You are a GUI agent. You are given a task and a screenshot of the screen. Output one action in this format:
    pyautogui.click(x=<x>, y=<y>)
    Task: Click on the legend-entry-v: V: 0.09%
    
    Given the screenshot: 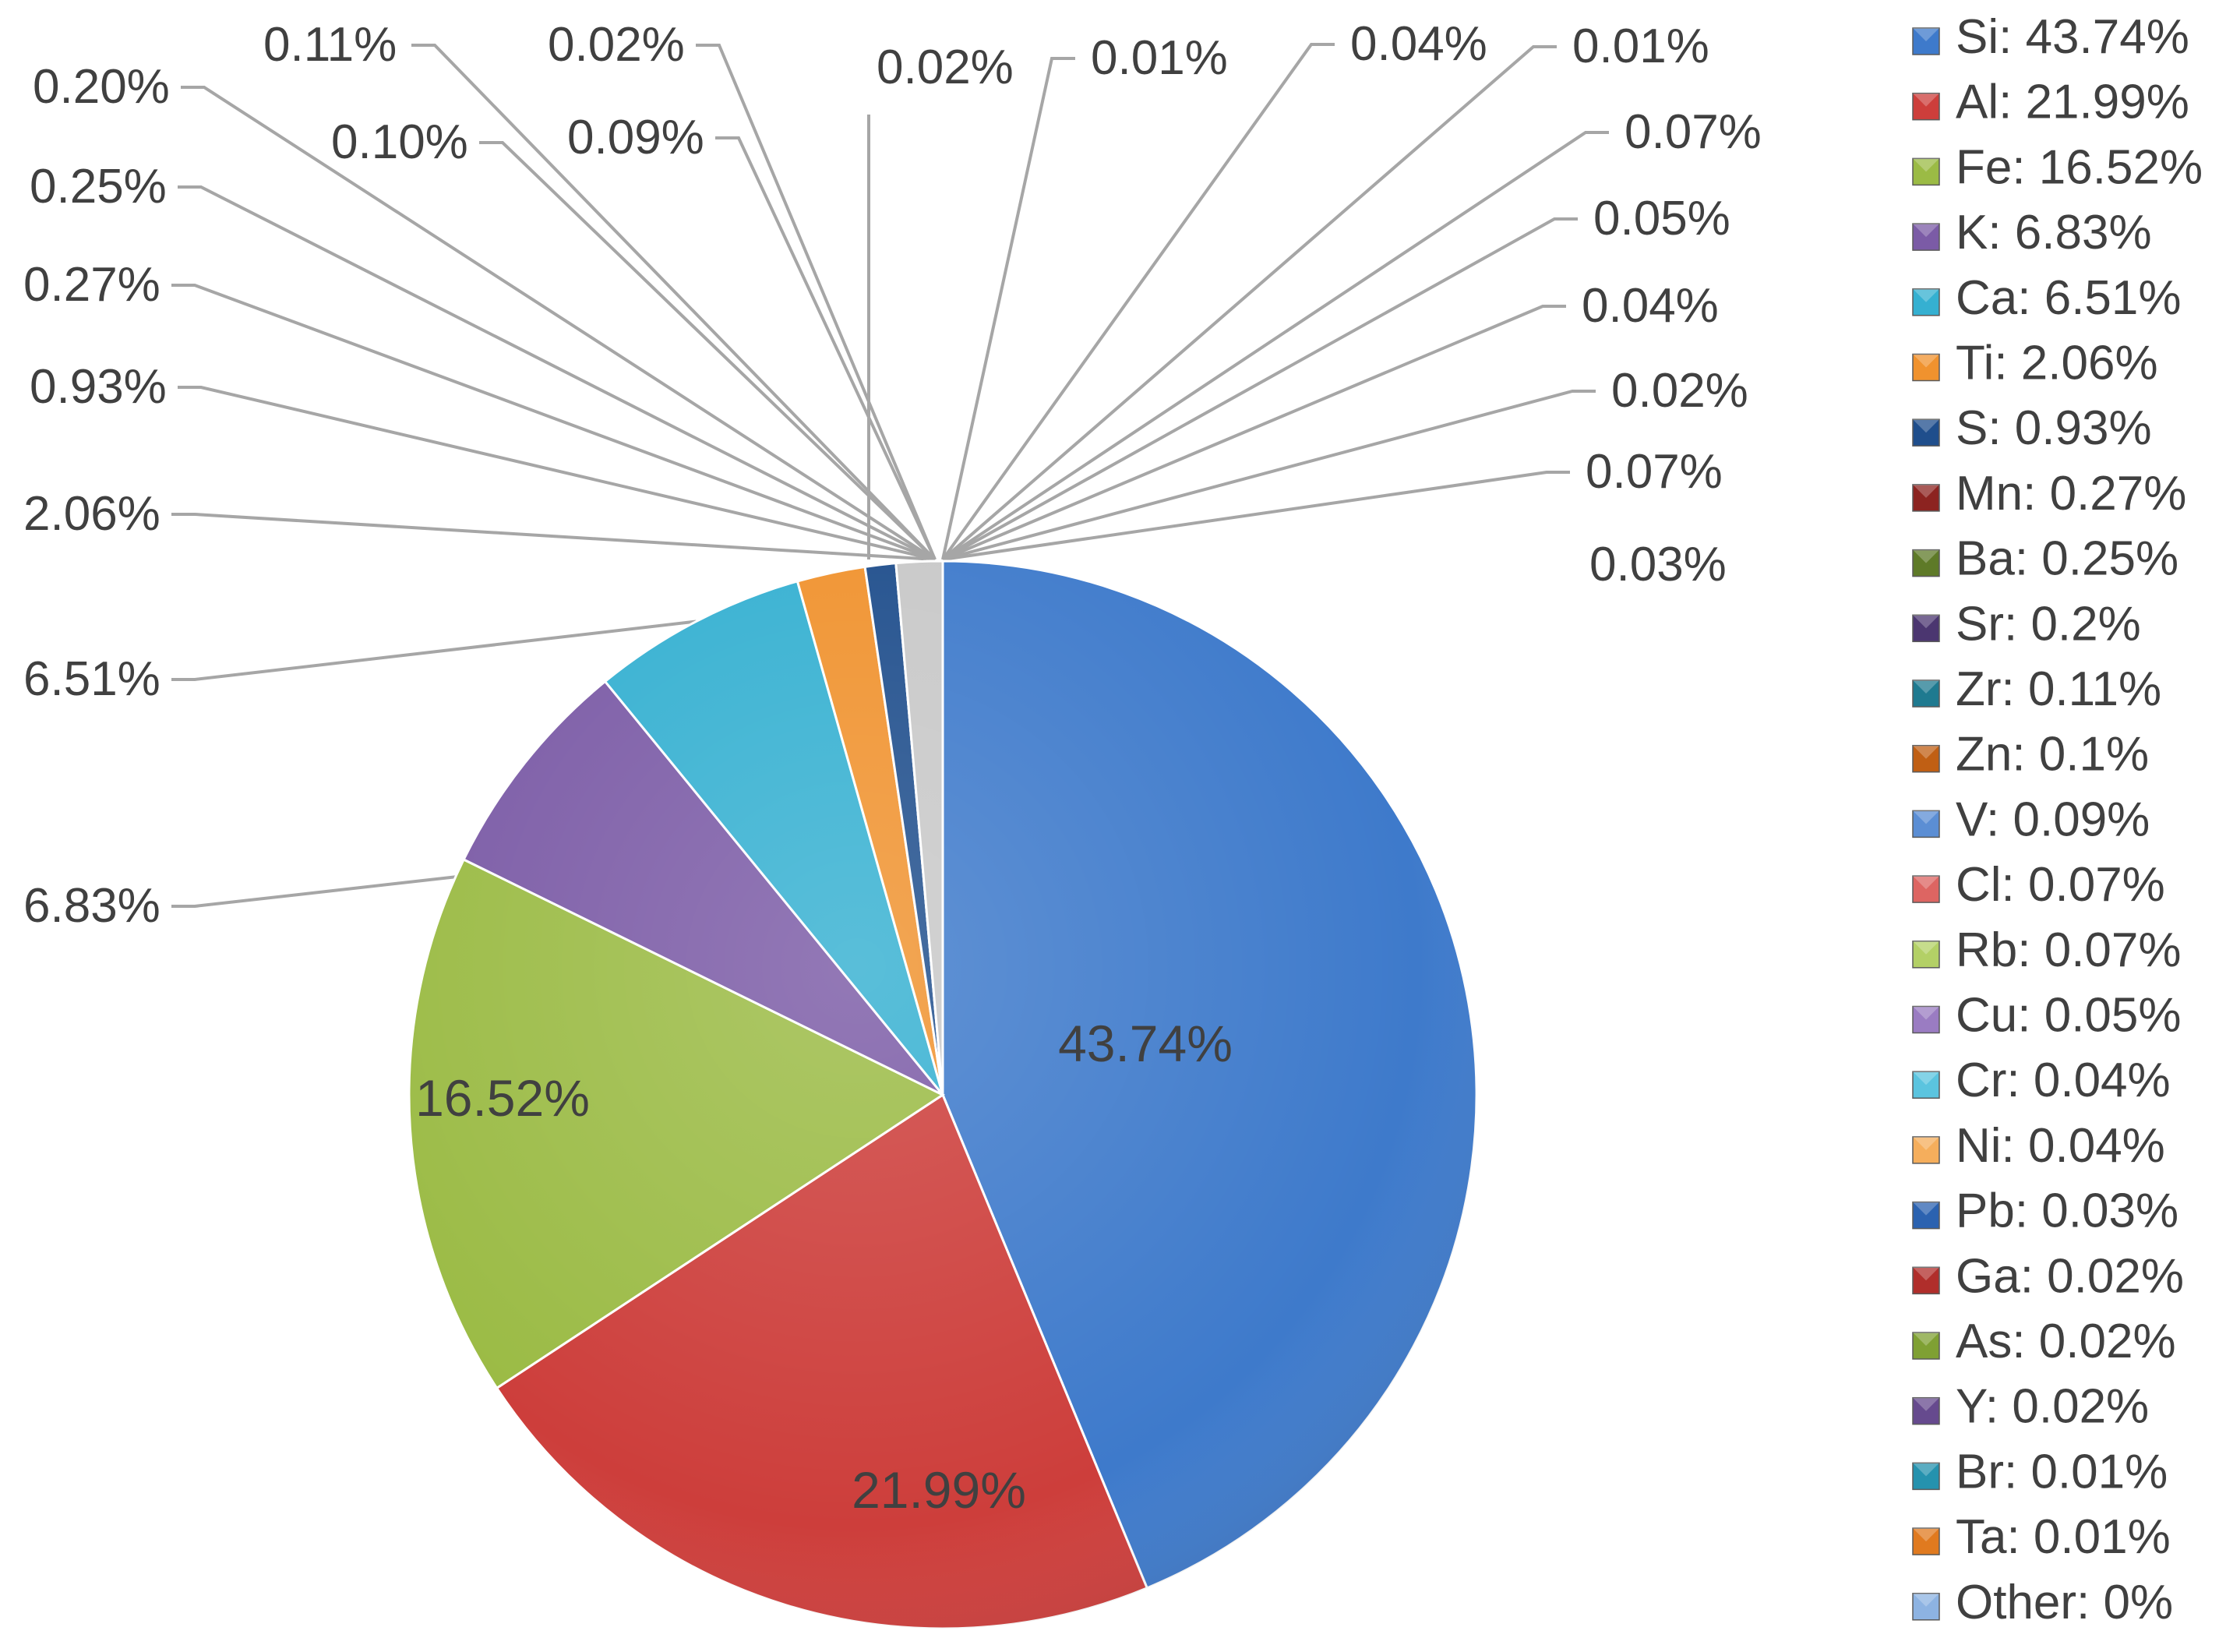 What is the action you would take?
    pyautogui.click(x=2031, y=819)
    